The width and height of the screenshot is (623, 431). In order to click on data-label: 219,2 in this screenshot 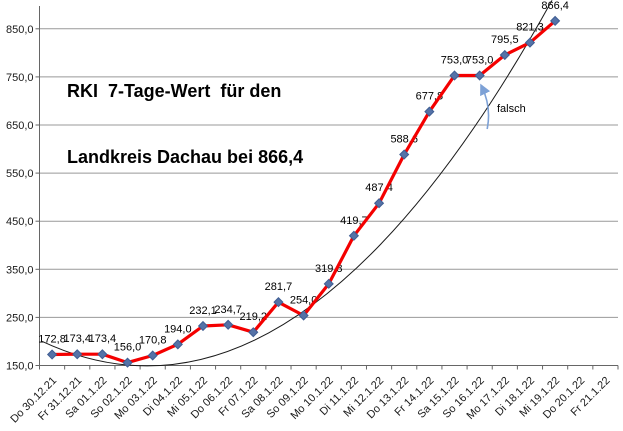, I will do `click(254, 317)`.